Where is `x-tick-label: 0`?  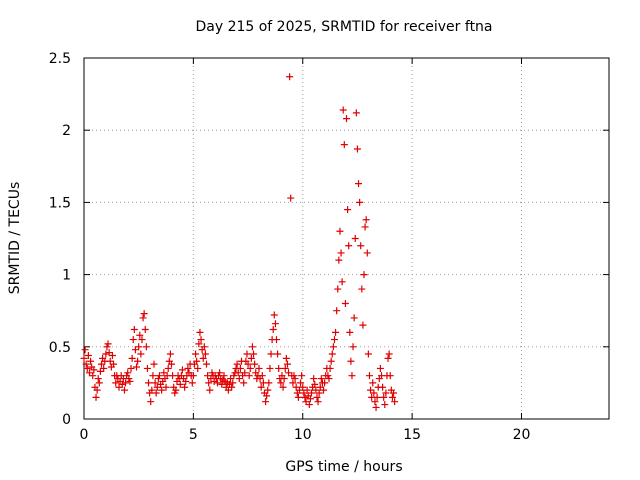
x-tick-label: 0 is located at coordinates (84, 435).